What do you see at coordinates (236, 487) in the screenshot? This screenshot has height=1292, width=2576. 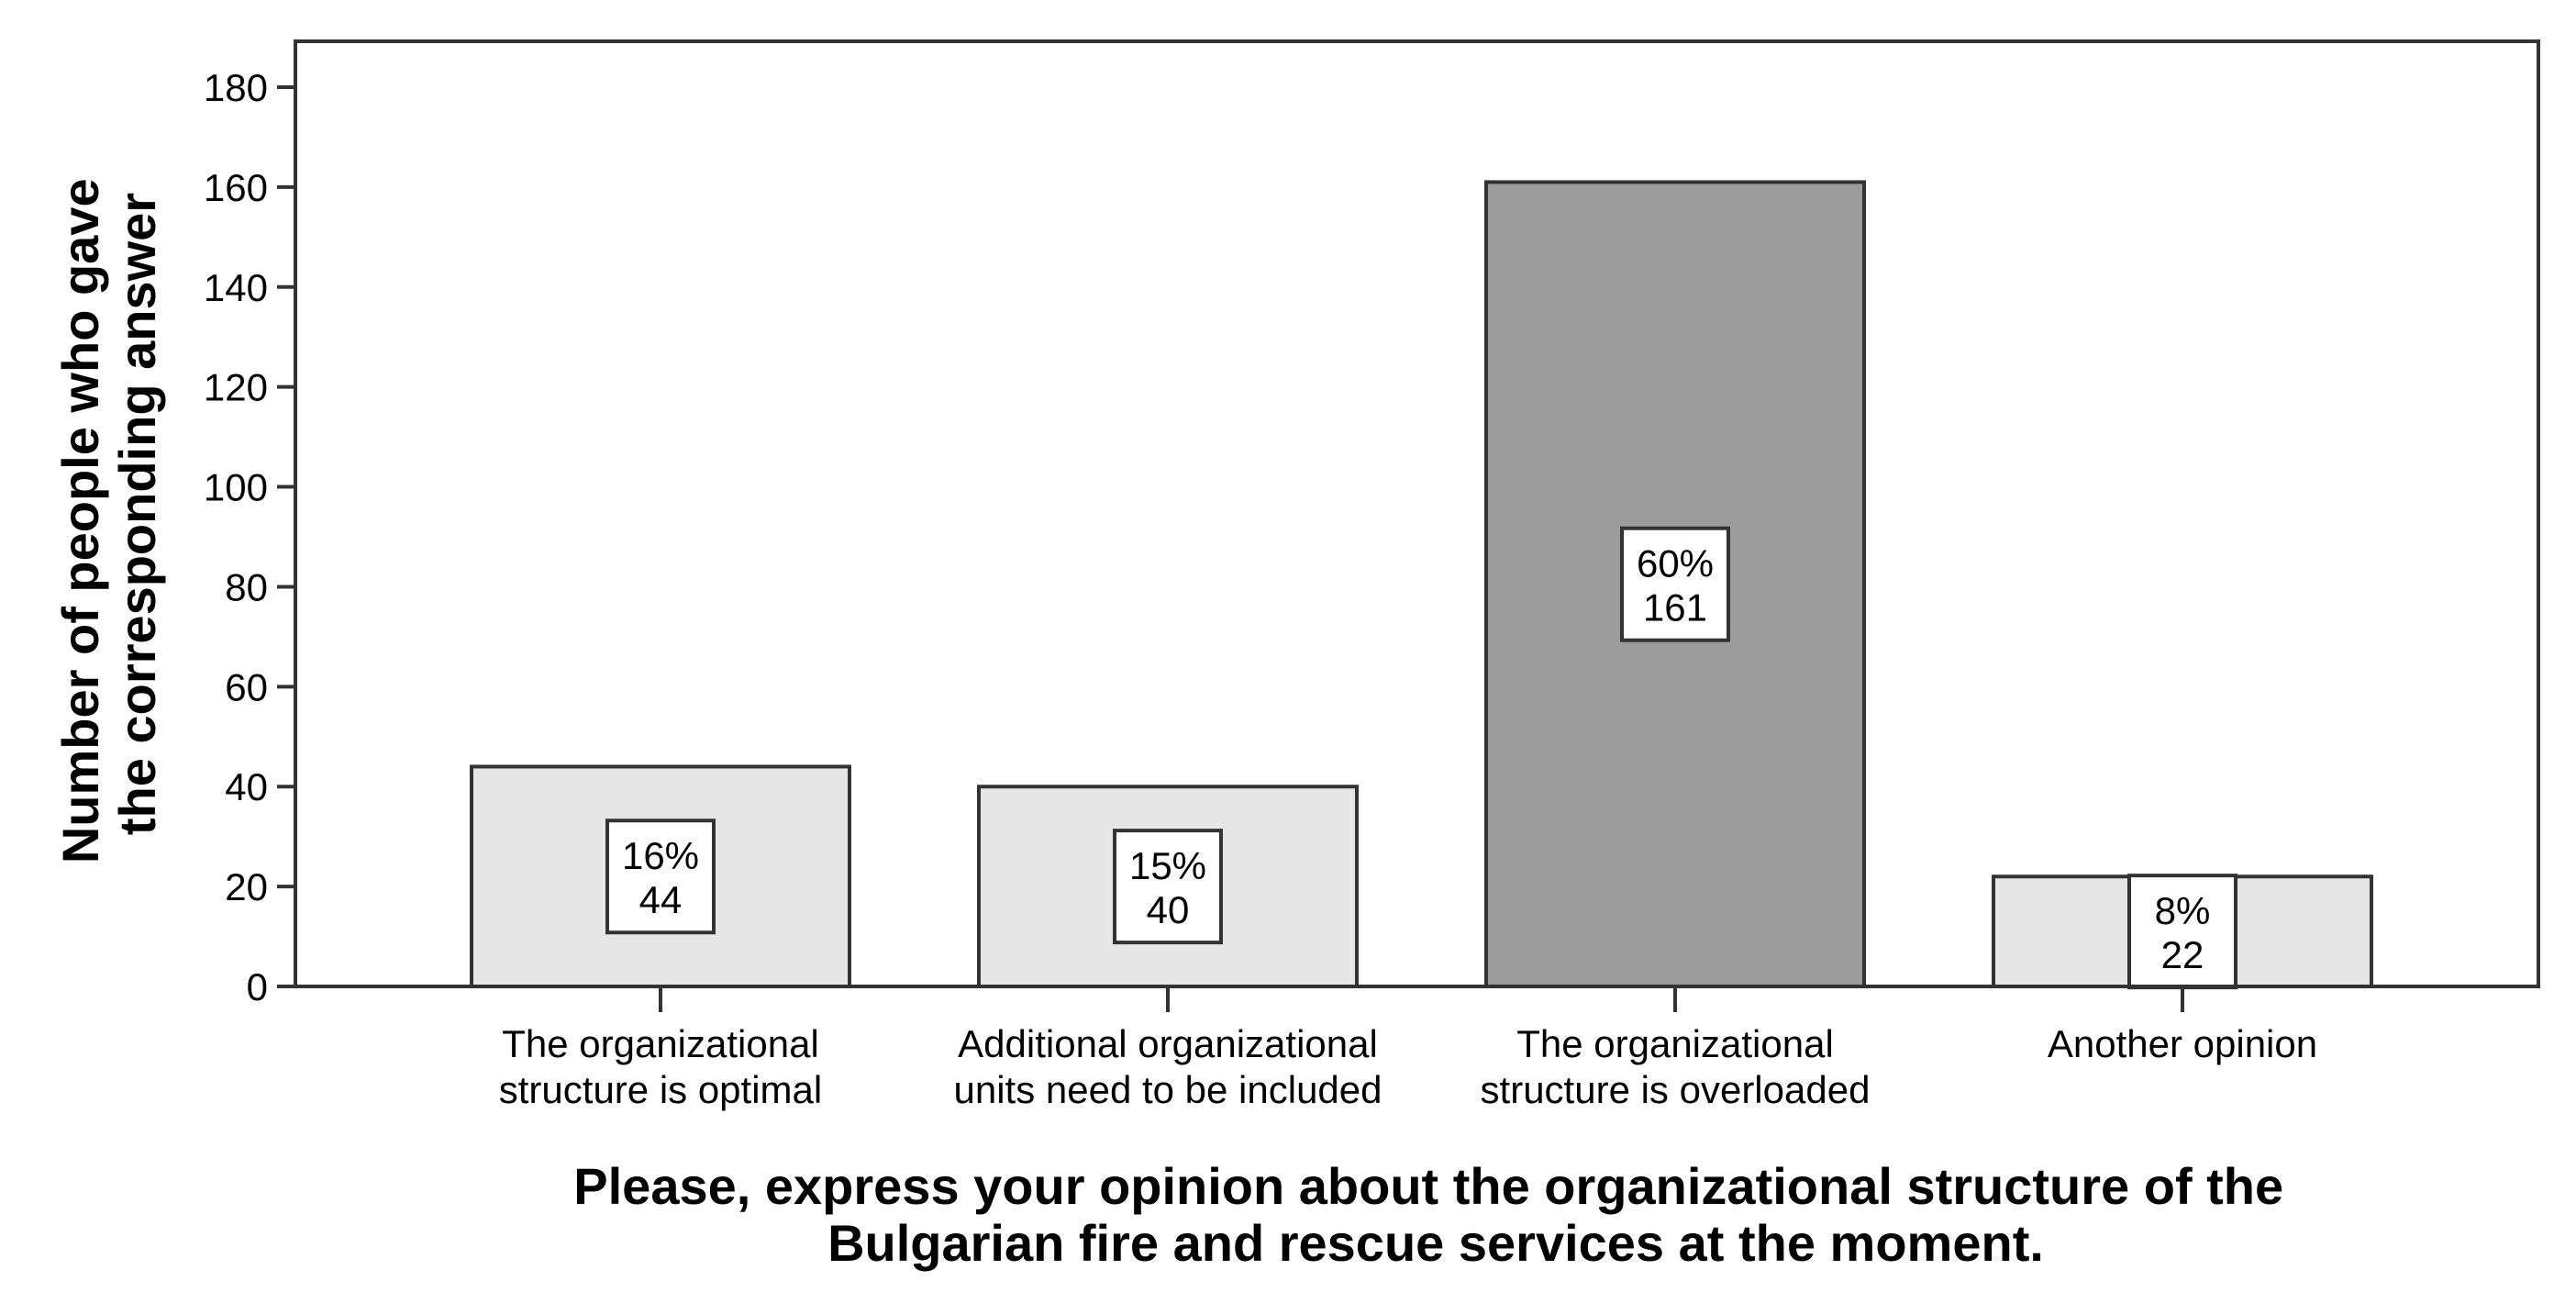 I see `y-tick-label: 100` at bounding box center [236, 487].